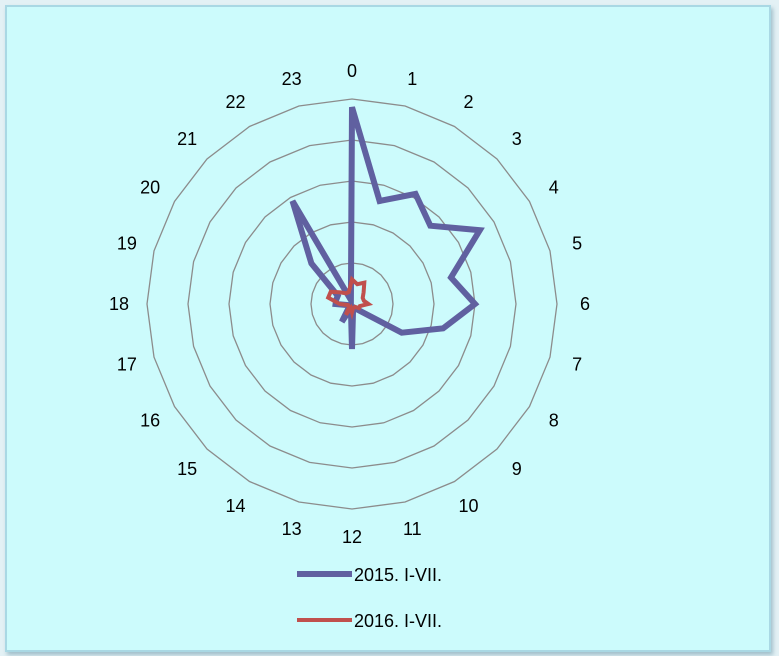  What do you see at coordinates (292, 79) in the screenshot?
I see `category-label: 23` at bounding box center [292, 79].